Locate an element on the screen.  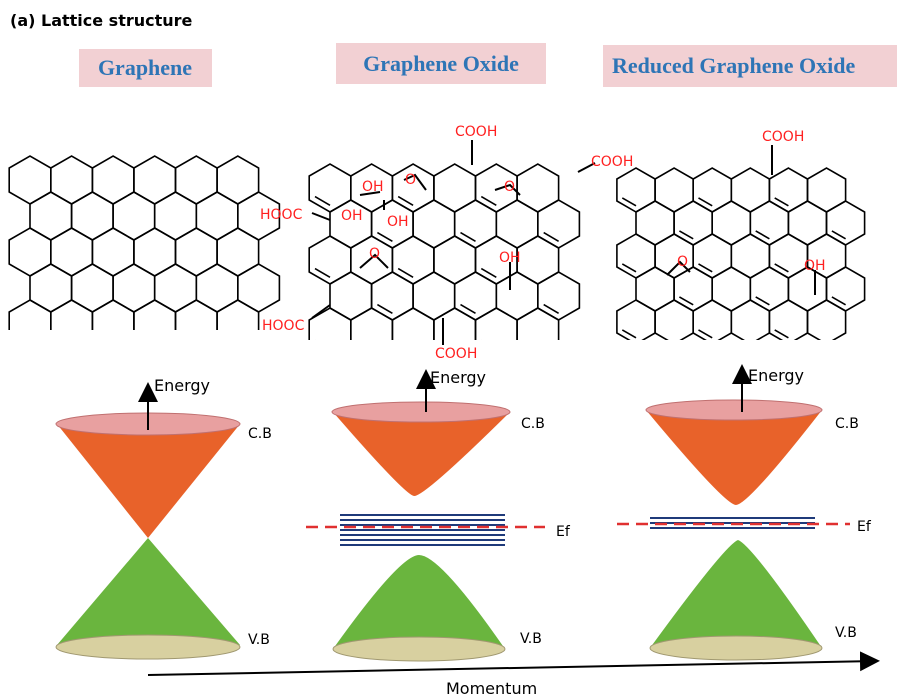
graphene-lattice is located at coordinates (144, 242).